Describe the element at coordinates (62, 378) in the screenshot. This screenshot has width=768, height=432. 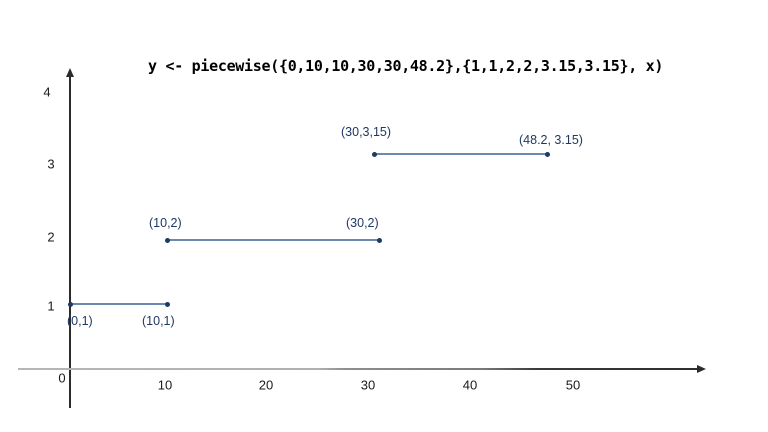
I see `origin-label: 0` at that location.